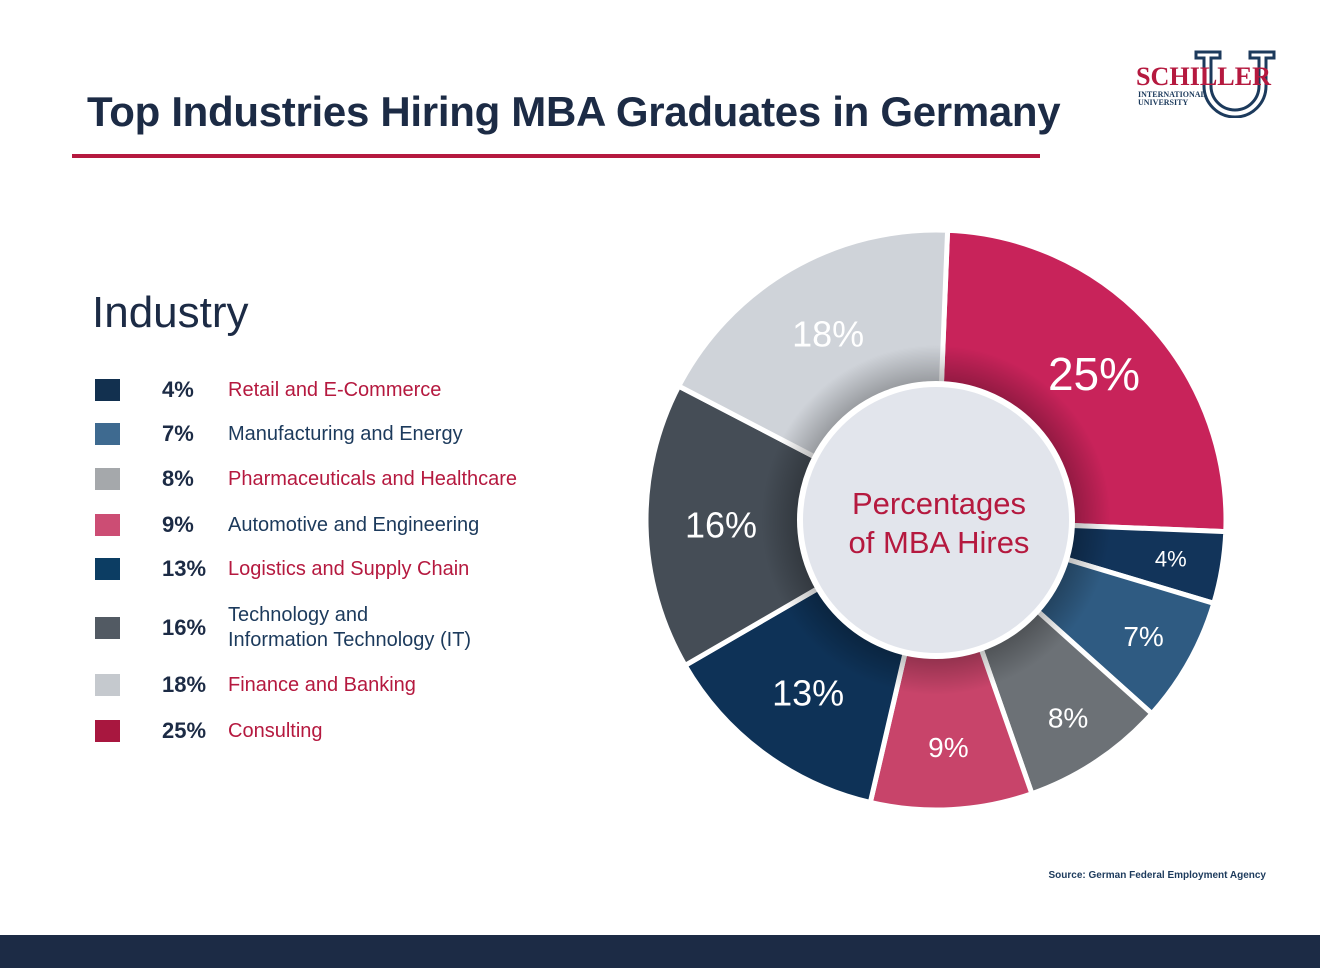 This screenshot has height=968, width=1320. Describe the element at coordinates (275, 730) in the screenshot. I see `legend-label: Consulting` at that location.